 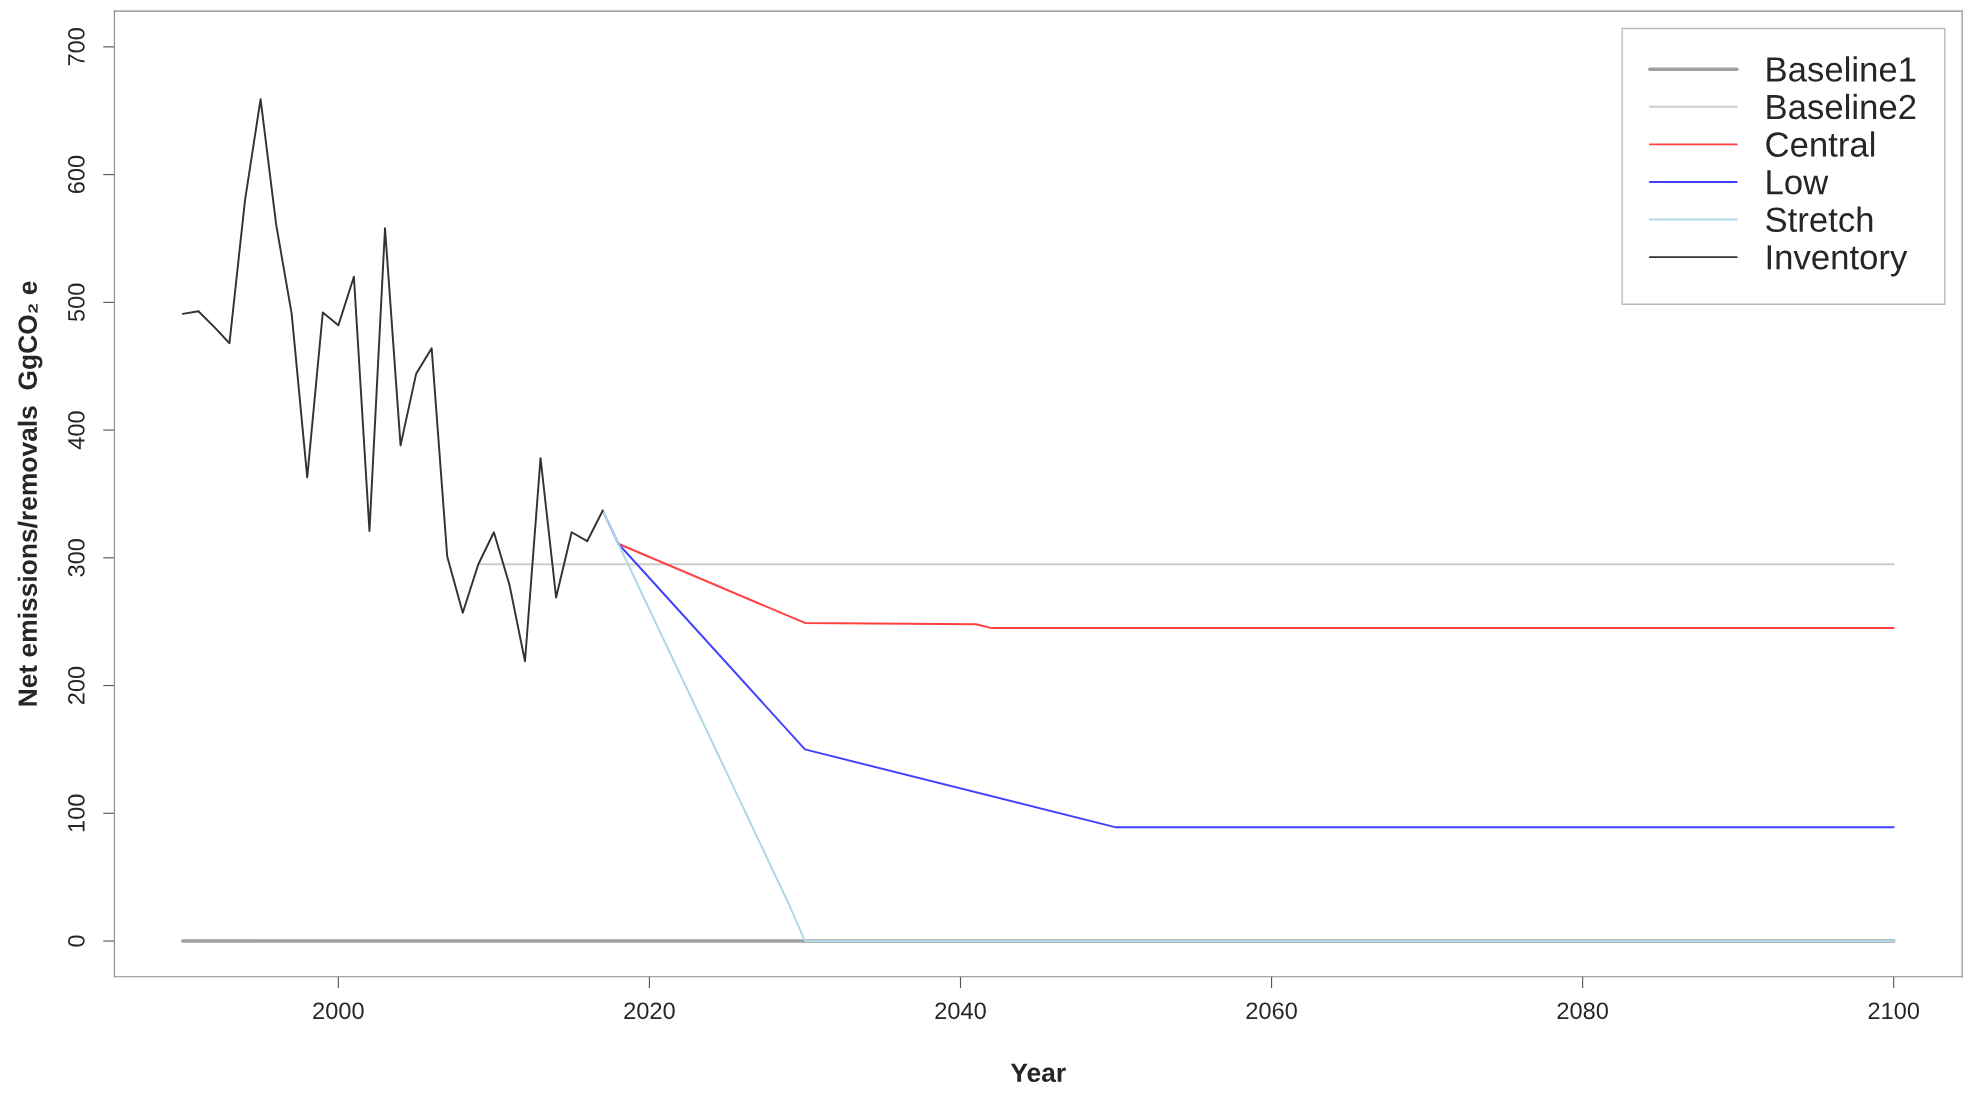 I want to click on x-tick-label: 2020, so click(x=649, y=1011).